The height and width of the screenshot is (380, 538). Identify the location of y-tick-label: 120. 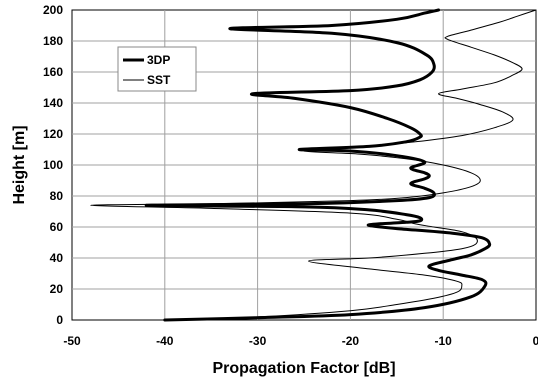
(53, 134).